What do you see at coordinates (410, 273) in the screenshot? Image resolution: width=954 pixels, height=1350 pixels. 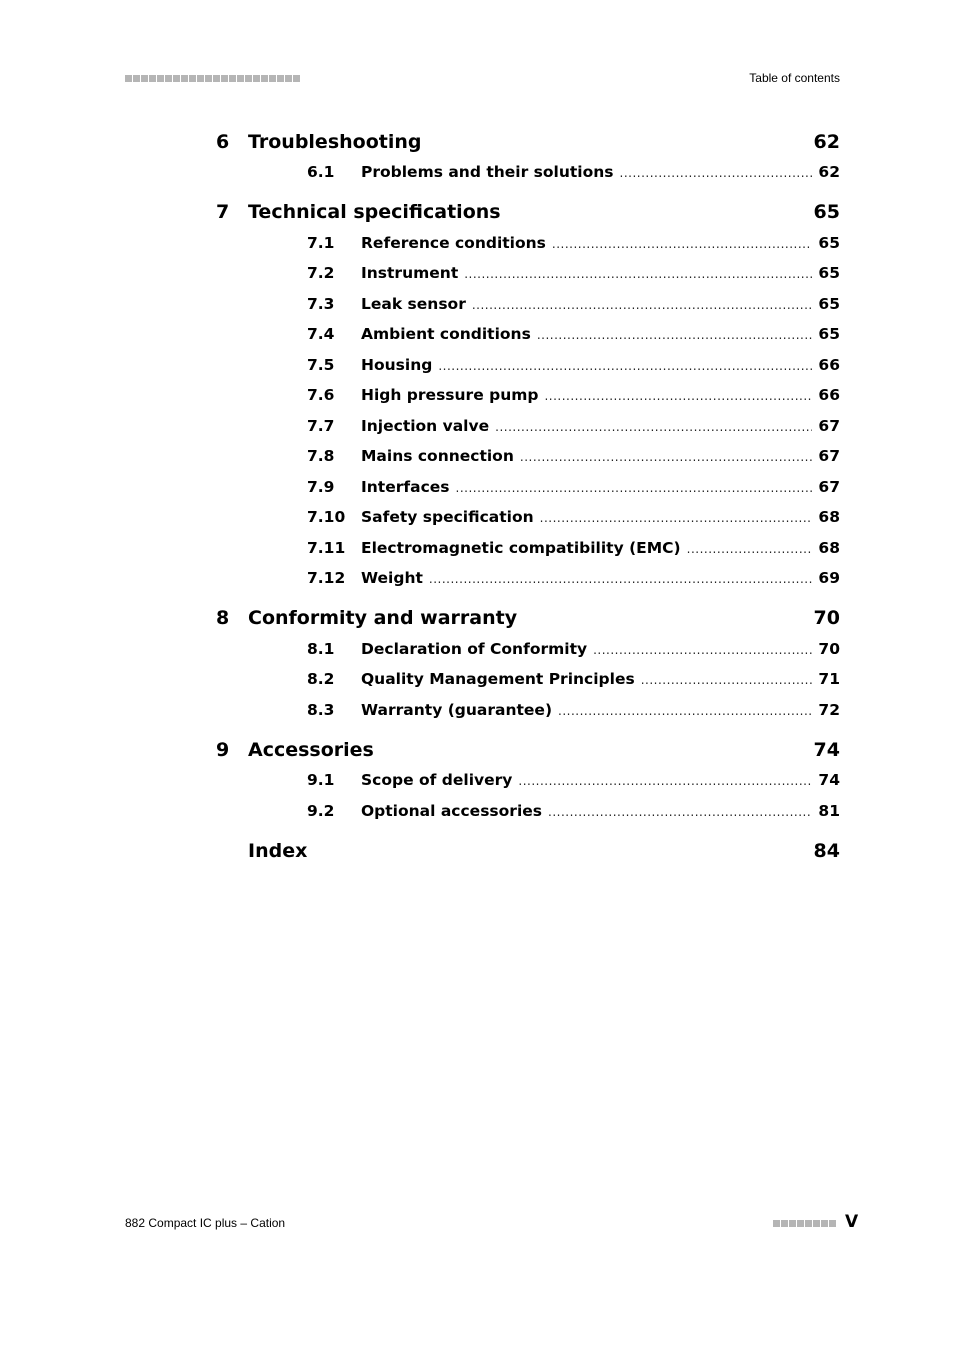 I see `toc-title: Instrument` at bounding box center [410, 273].